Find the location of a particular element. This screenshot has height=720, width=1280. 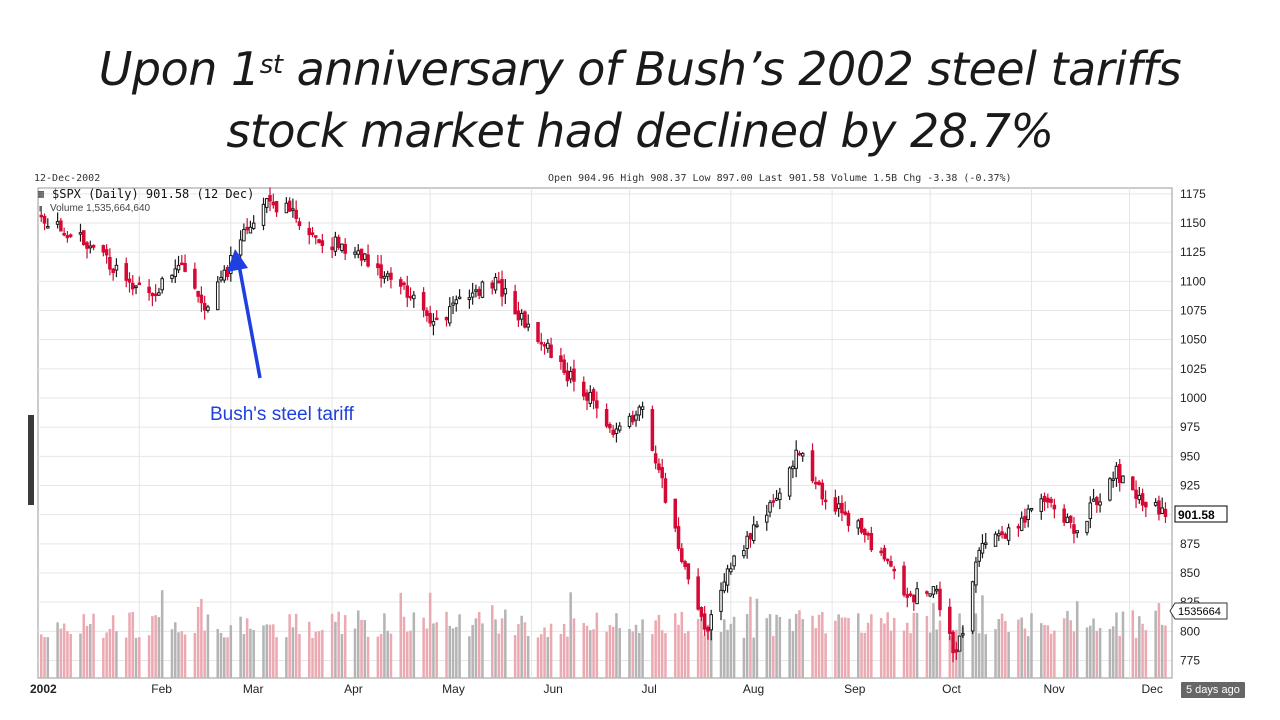

y-tick-label: 875 is located at coordinates (1190, 544).